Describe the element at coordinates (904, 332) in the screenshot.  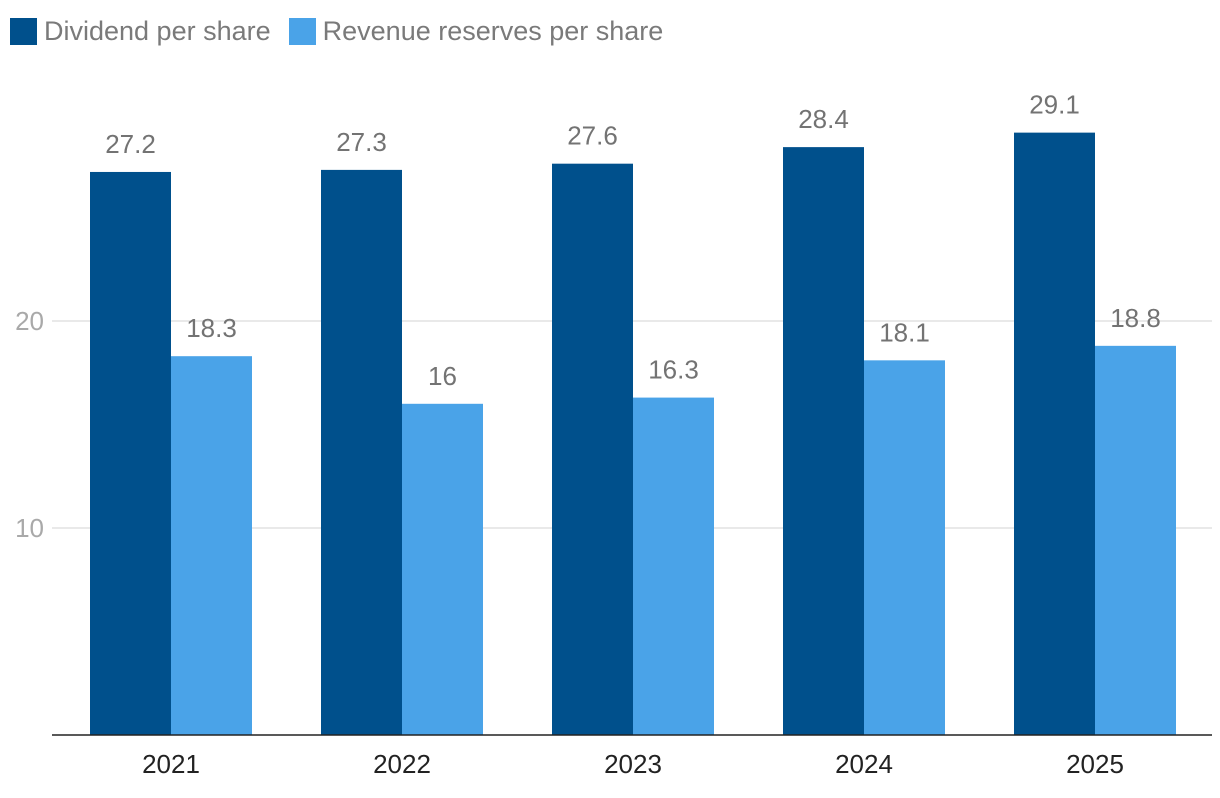
I see `data-label-revenue-reserves-2024: 18.1` at that location.